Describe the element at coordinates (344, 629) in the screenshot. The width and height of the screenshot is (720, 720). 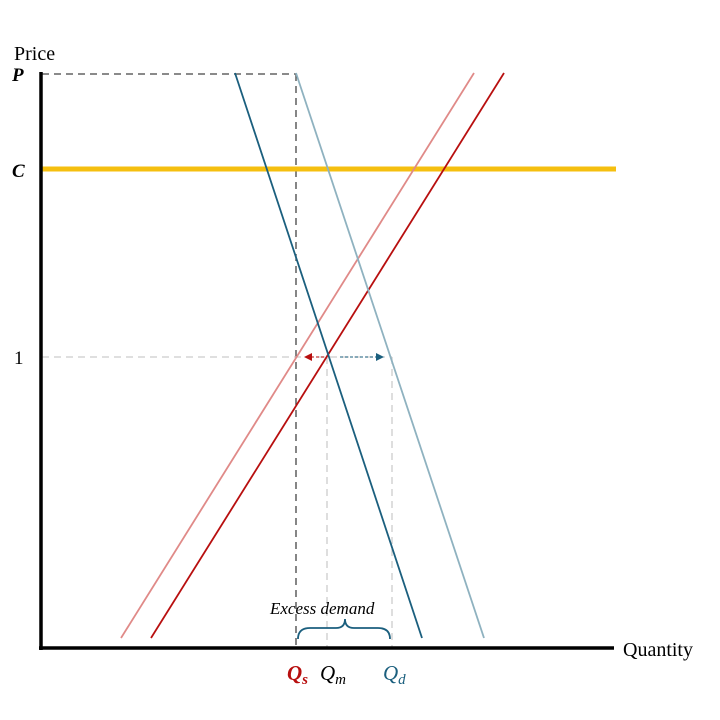
I see `excess-demand-brace` at that location.